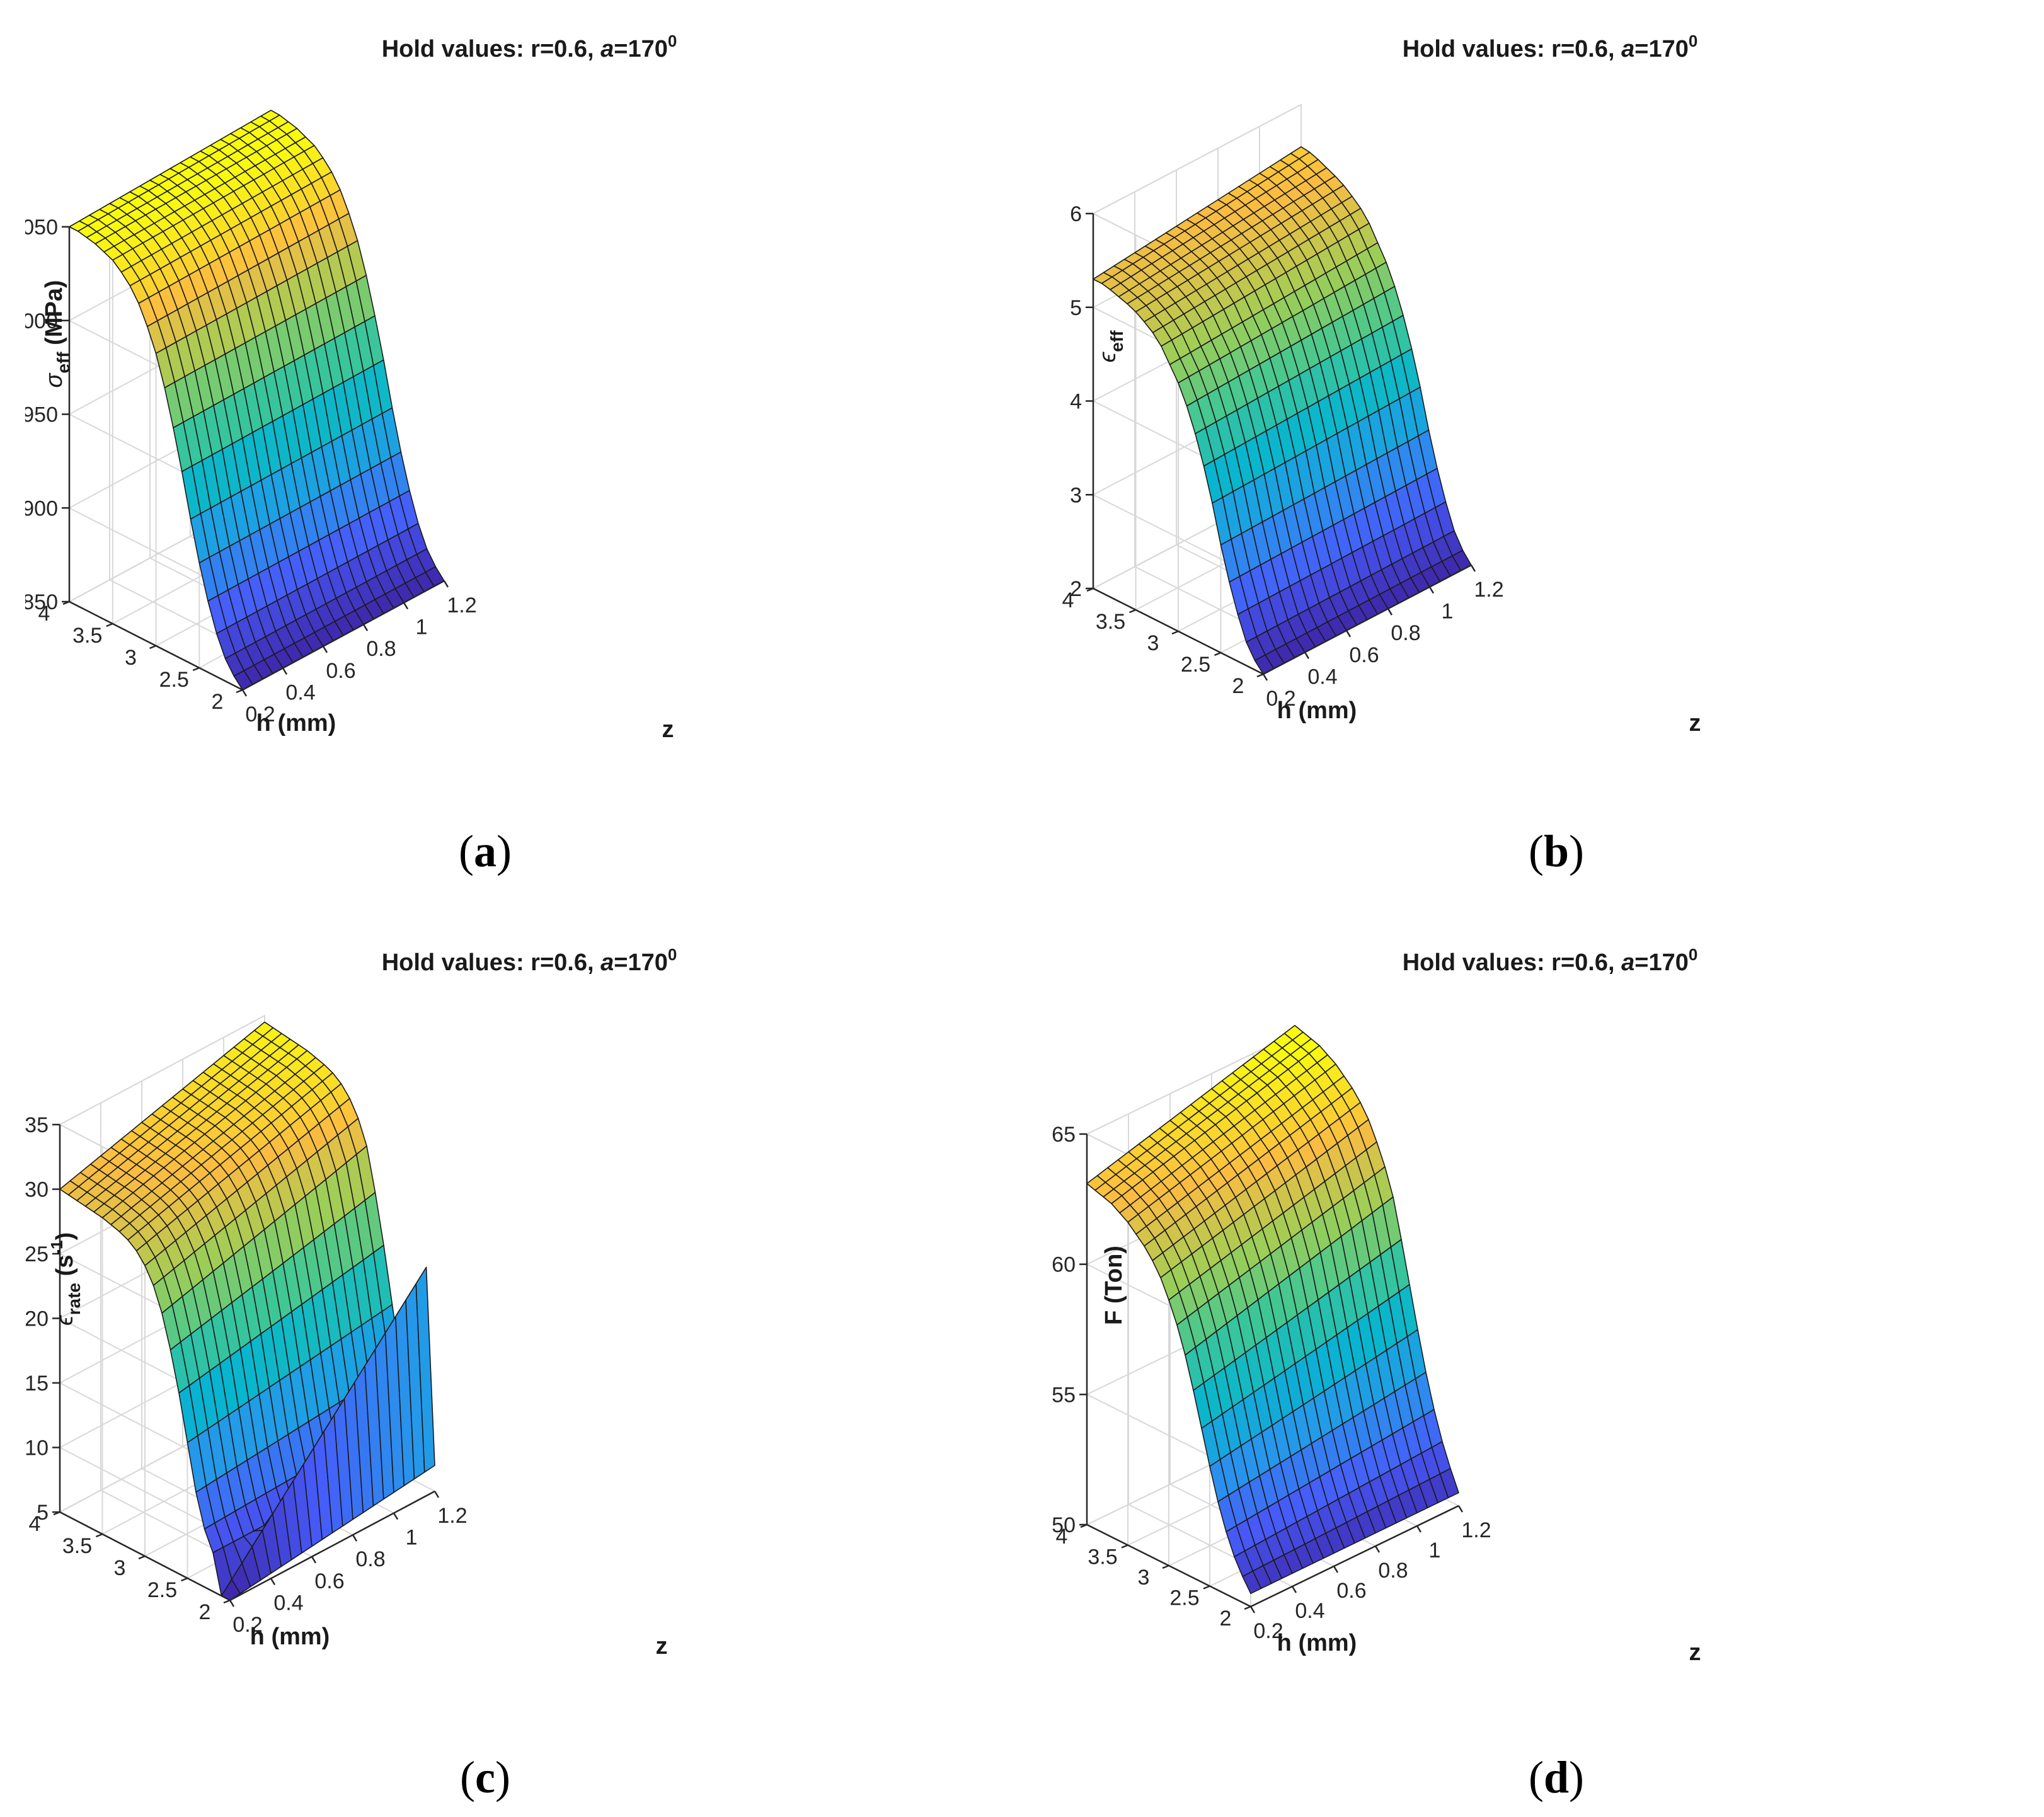 The image size is (2044, 1817). Describe the element at coordinates (486, 851) in the screenshot. I see `caption-a: (a)` at that location.